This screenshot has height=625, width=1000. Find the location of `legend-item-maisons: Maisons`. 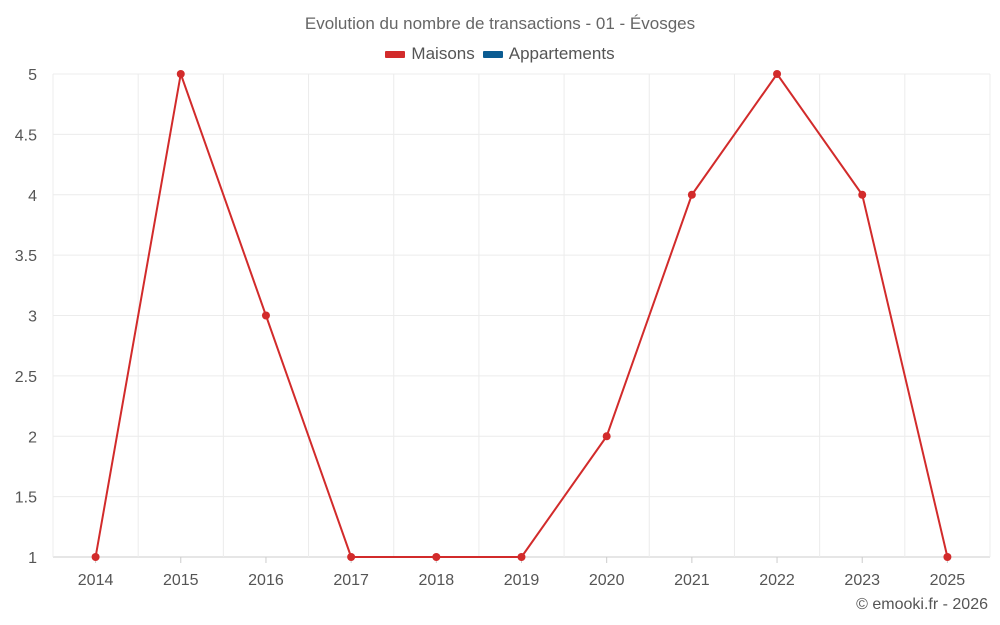

legend-item-maisons: Maisons is located at coordinates (430, 54).